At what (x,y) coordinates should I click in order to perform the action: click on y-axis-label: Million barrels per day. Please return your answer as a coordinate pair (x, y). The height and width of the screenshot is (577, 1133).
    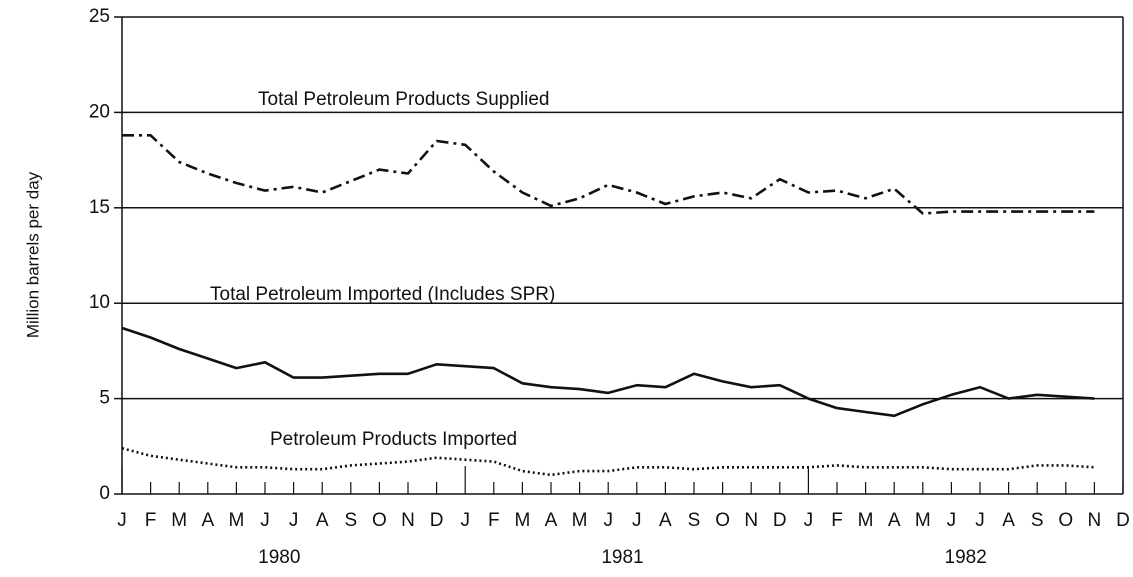
    Looking at the image, I should click on (32, 254).